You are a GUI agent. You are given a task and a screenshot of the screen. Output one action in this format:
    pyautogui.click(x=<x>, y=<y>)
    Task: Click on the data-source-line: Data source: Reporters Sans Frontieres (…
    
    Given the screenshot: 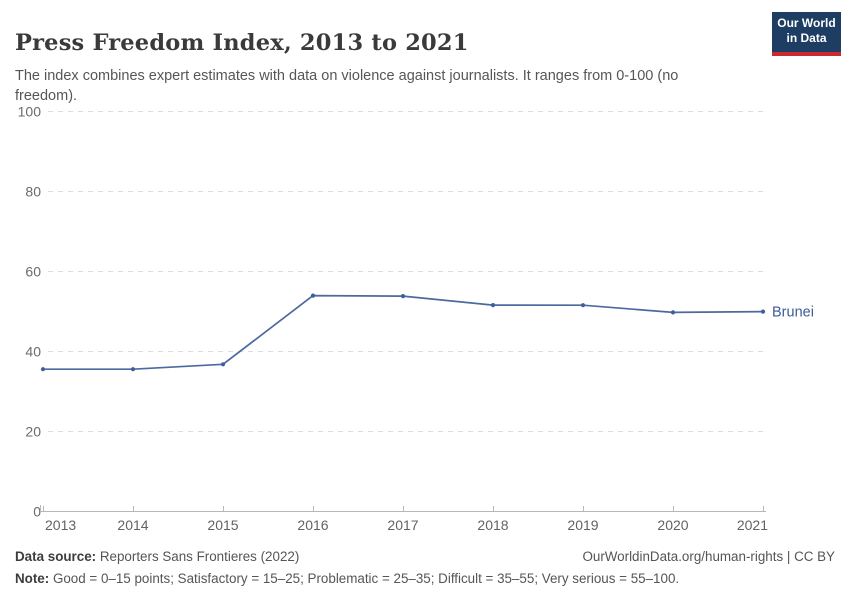 What is the action you would take?
    pyautogui.click(x=157, y=557)
    